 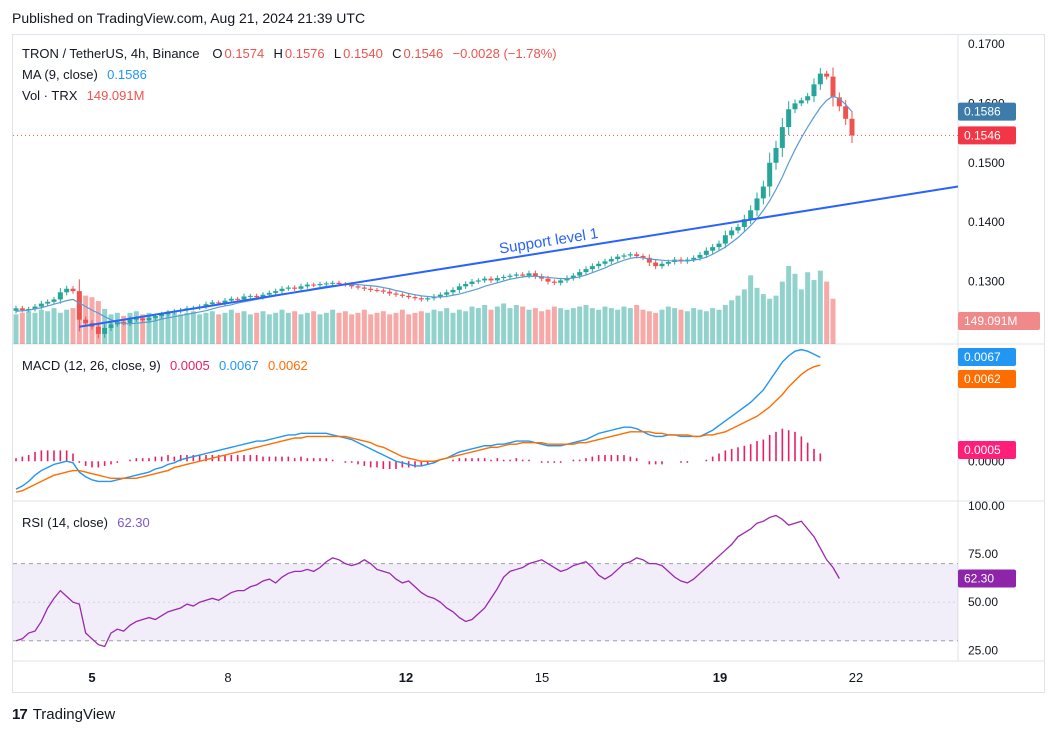 I want to click on rsi-label: RSI (14, close), so click(x=65, y=522).